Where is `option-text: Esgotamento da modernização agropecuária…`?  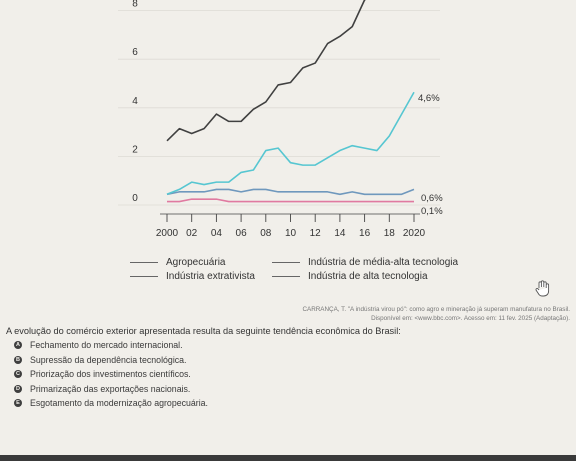
option-text: Esgotamento da modernização agropecuária… is located at coordinates (119, 403).